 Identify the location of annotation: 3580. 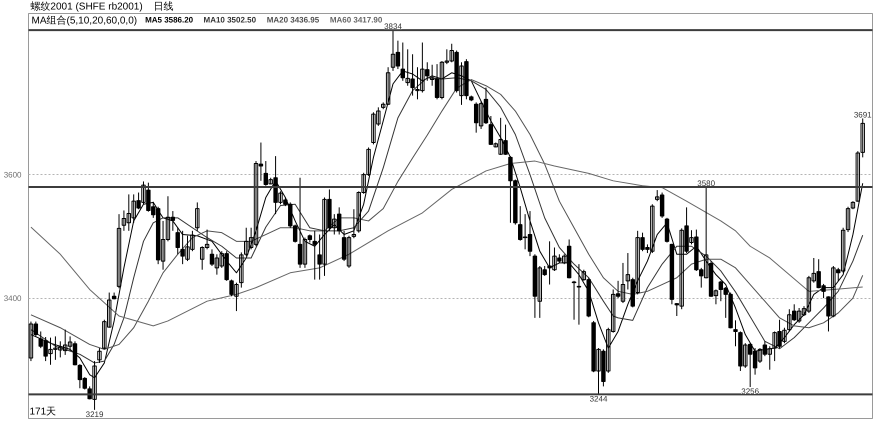
(706, 183).